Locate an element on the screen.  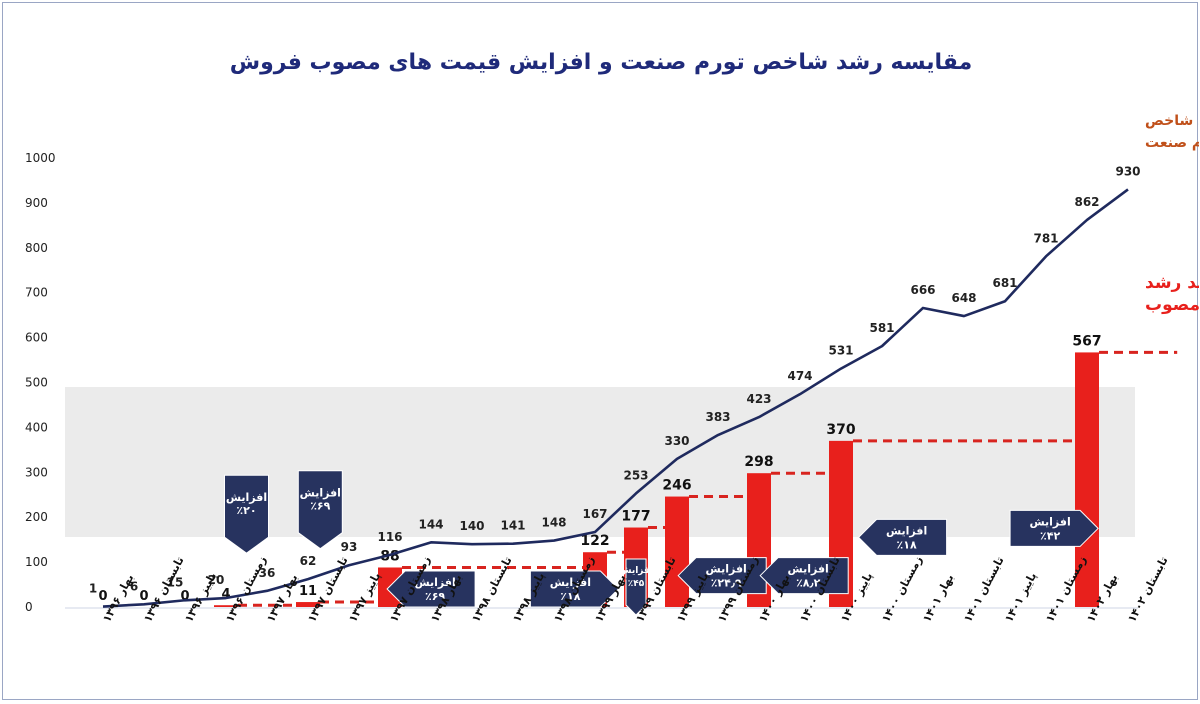
callout-text: ٪۴۵ is located at coordinates (636, 584).